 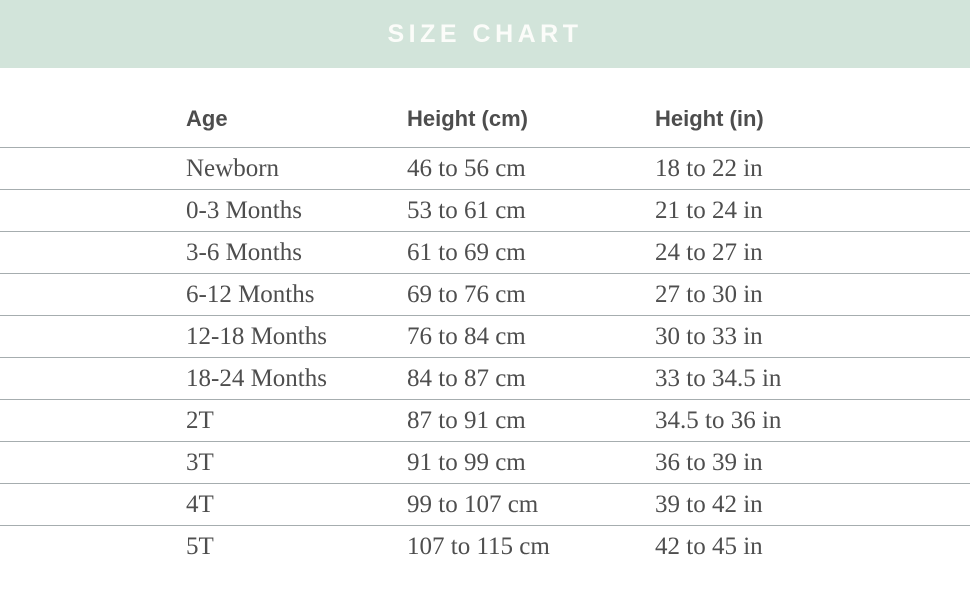 What do you see at coordinates (812, 336) in the screenshot?
I see `height-in-cell: 30 to 33 in` at bounding box center [812, 336].